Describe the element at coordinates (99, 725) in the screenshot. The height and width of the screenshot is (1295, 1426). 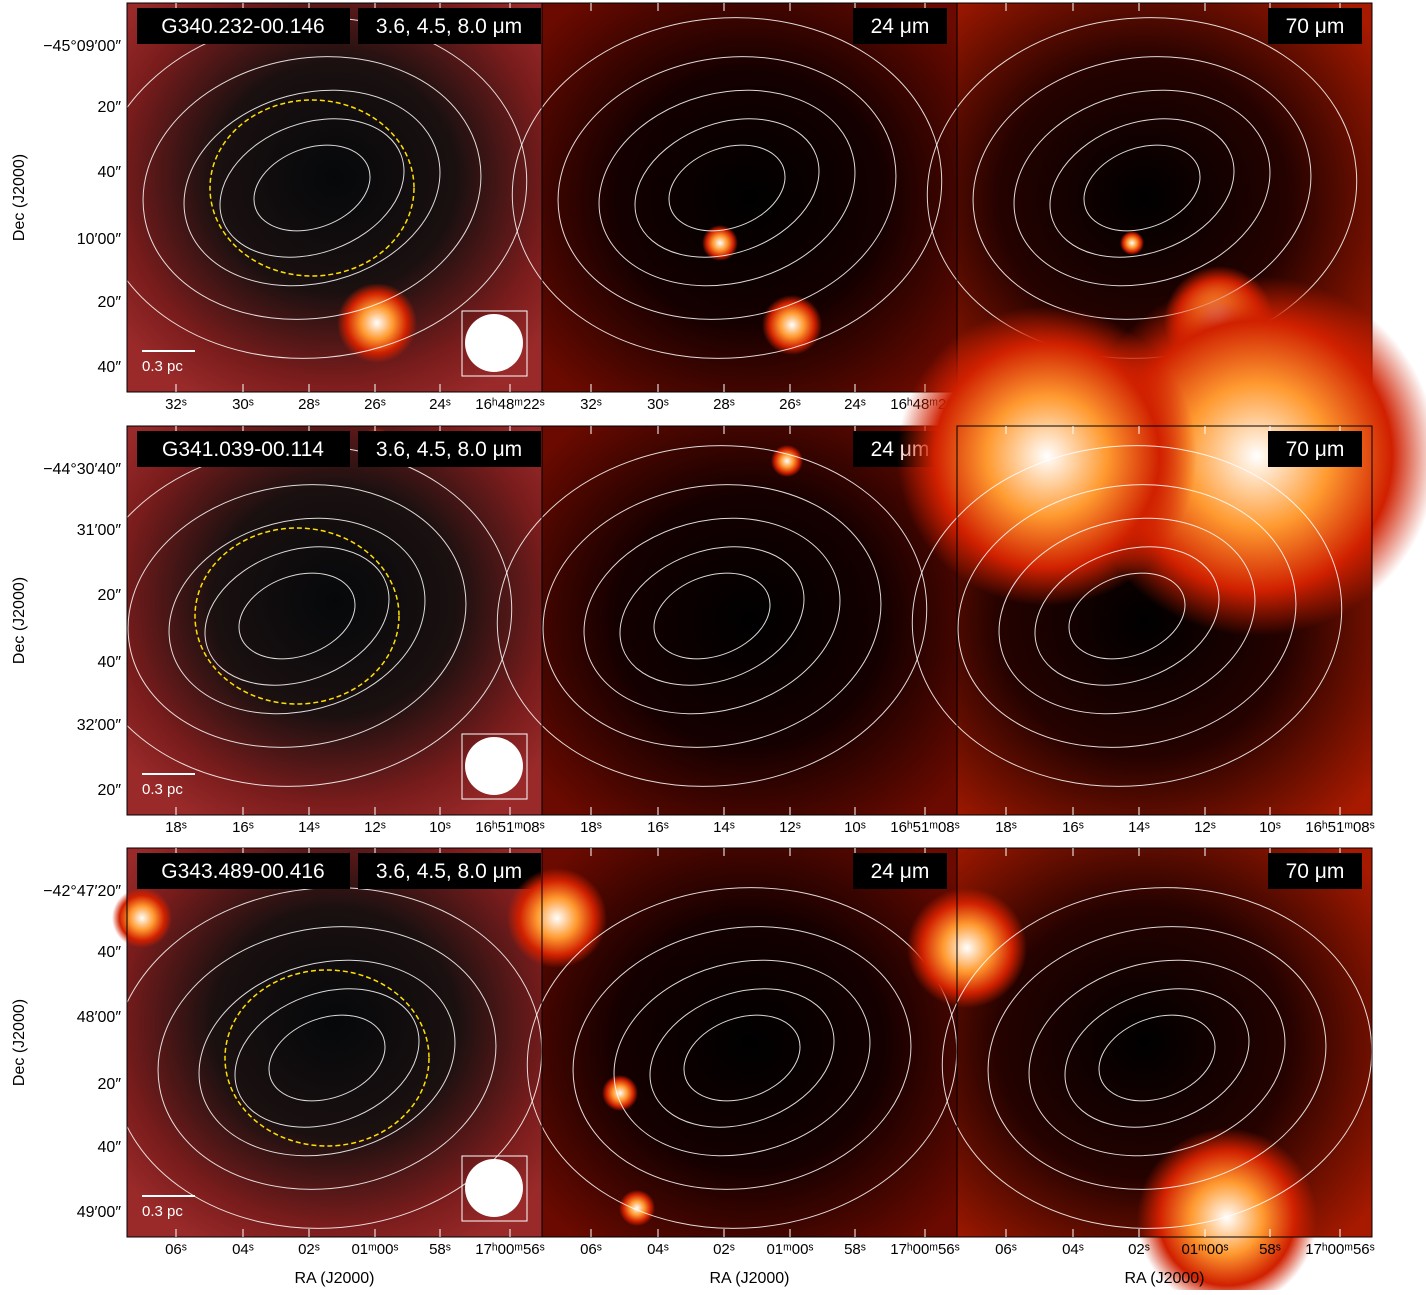
I see `dec-tick-label: 32′00″` at that location.